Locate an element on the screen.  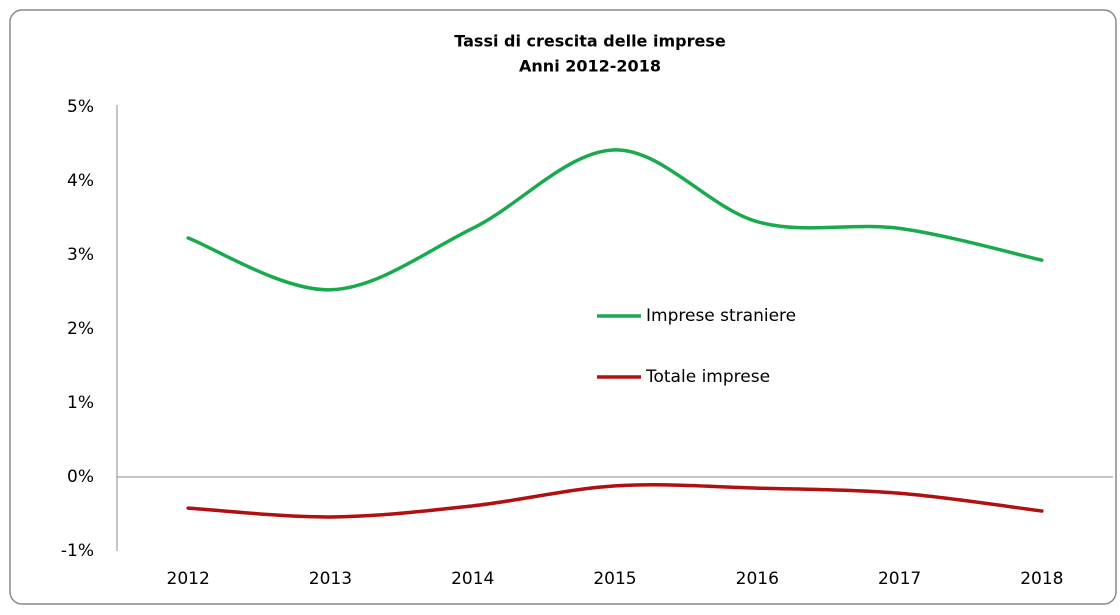
y-tick-label: 1% is located at coordinates (80, 403).